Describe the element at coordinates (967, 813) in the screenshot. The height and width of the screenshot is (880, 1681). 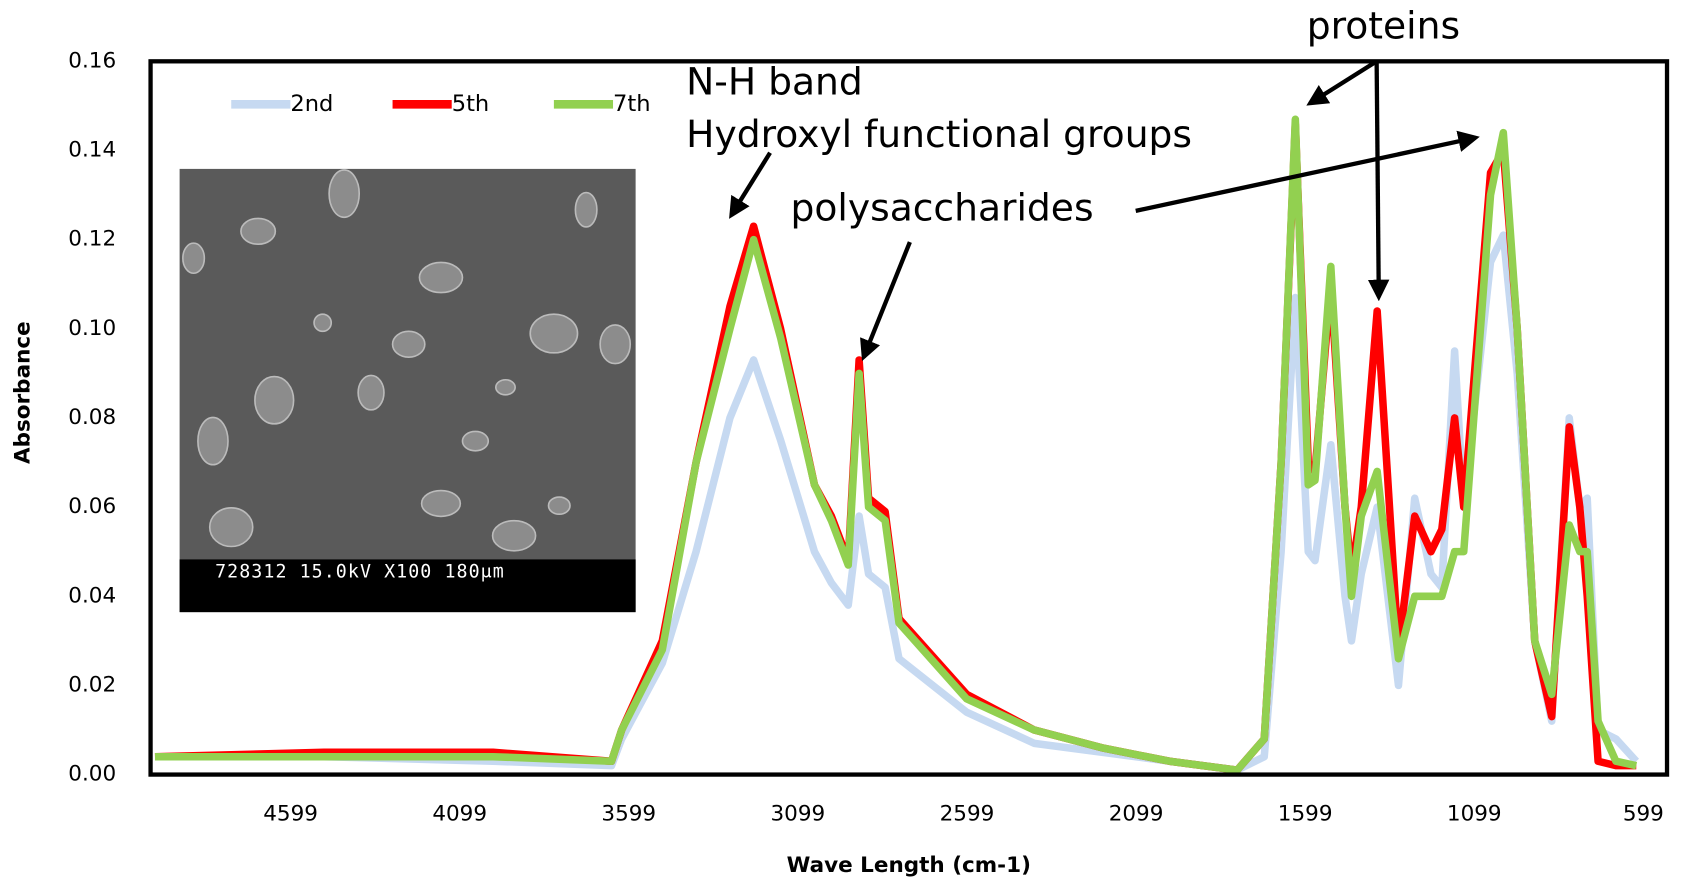
I see `x-tick-label: 2599` at that location.